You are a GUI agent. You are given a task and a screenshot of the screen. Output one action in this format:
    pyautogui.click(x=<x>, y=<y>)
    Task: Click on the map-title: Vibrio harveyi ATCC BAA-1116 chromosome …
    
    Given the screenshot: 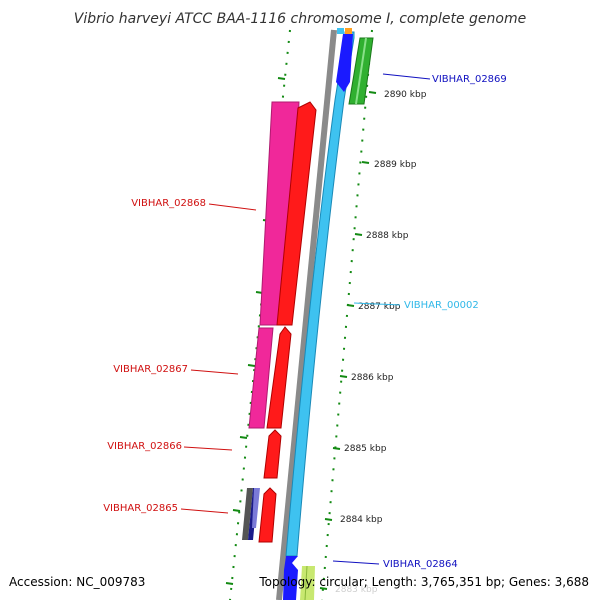 What is the action you would take?
    pyautogui.click(x=300, y=19)
    